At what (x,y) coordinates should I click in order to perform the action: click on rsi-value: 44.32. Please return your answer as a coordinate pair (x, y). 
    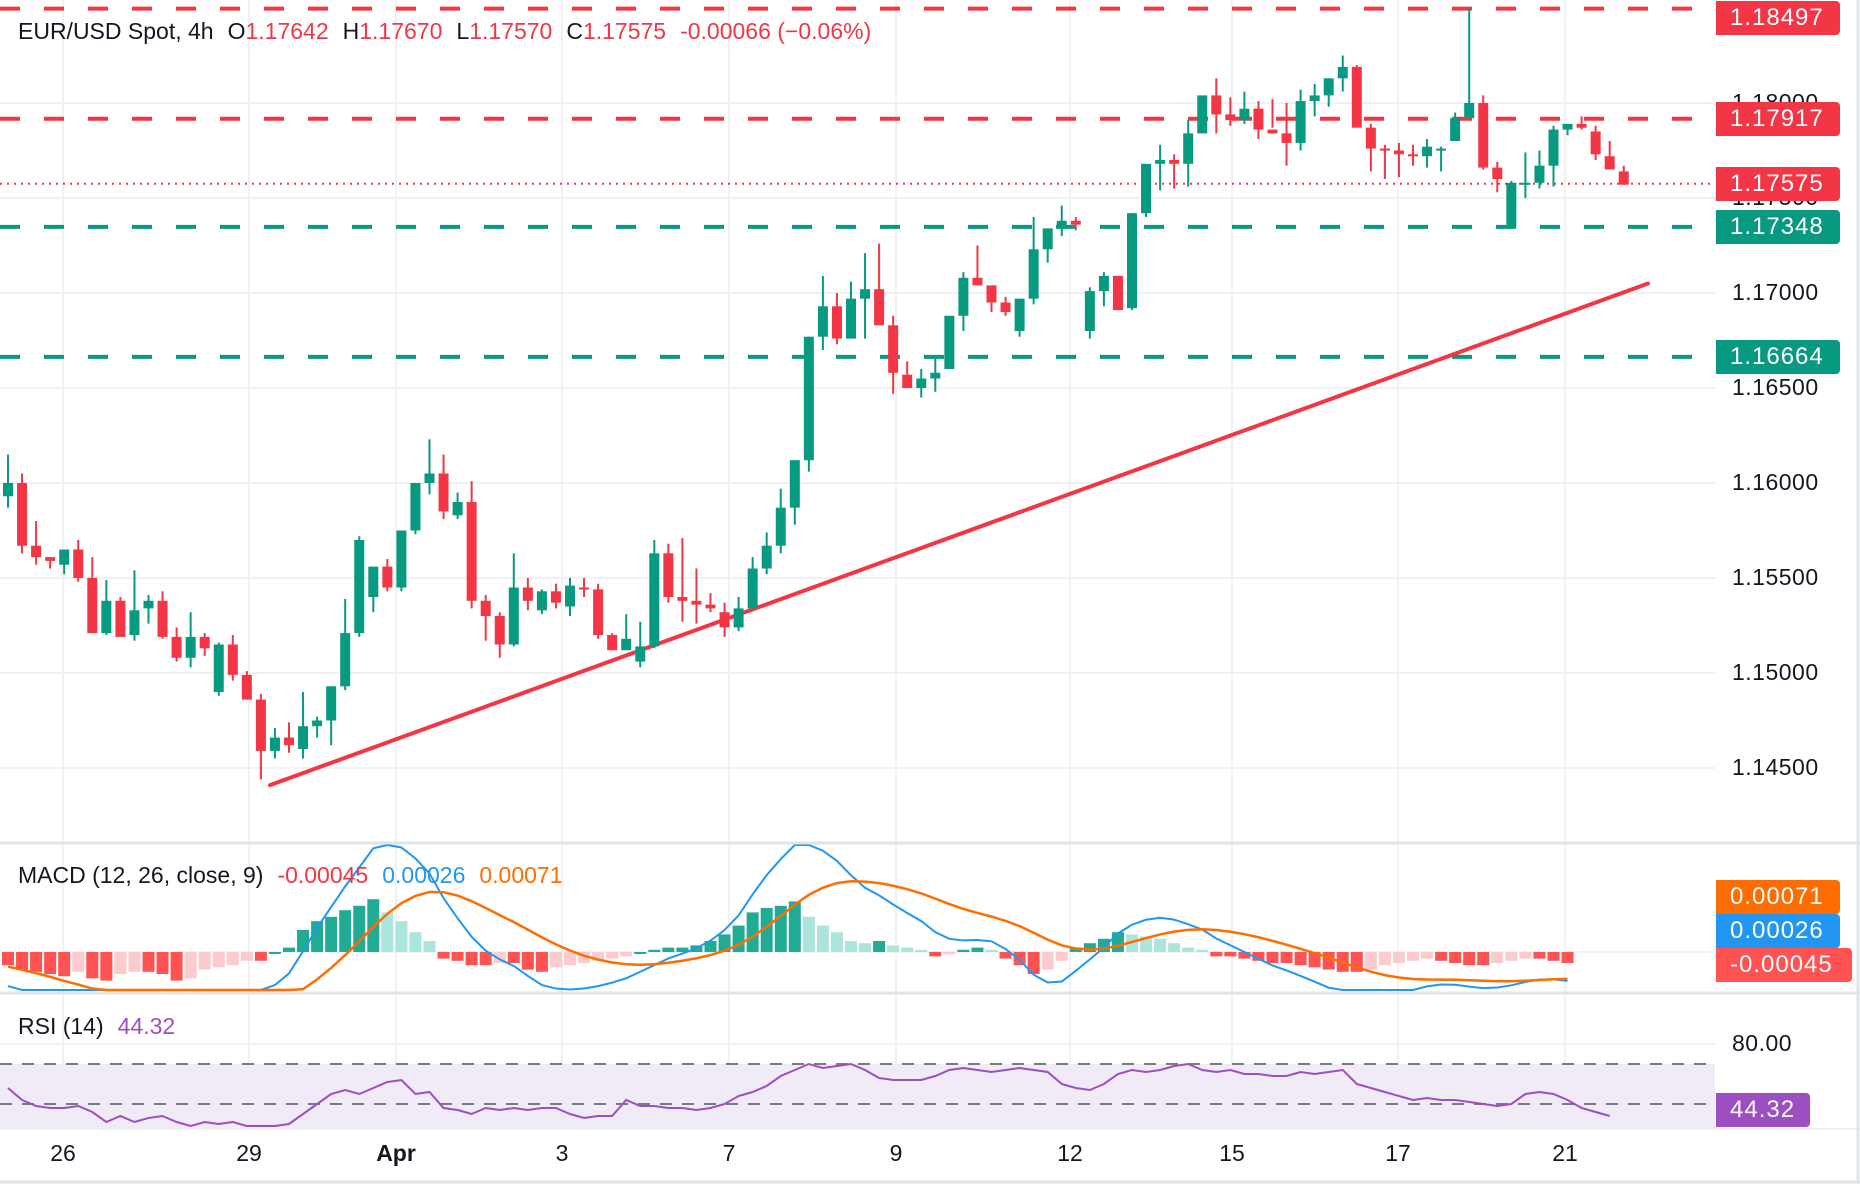
    Looking at the image, I should click on (146, 1026).